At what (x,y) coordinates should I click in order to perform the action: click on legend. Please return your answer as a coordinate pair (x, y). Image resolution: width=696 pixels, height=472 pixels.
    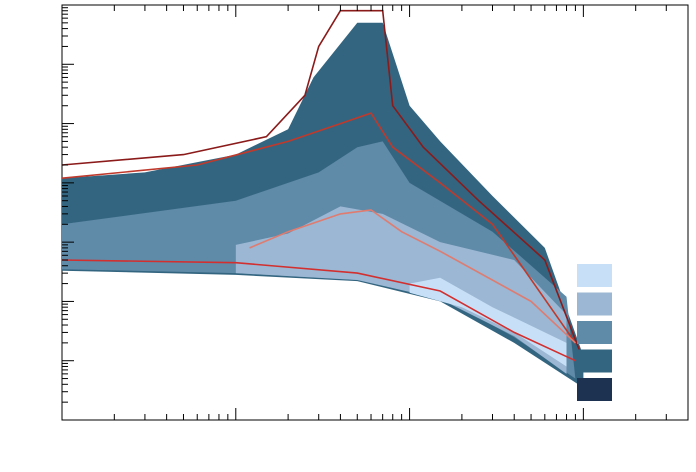
    Looking at the image, I should click on (594, 332).